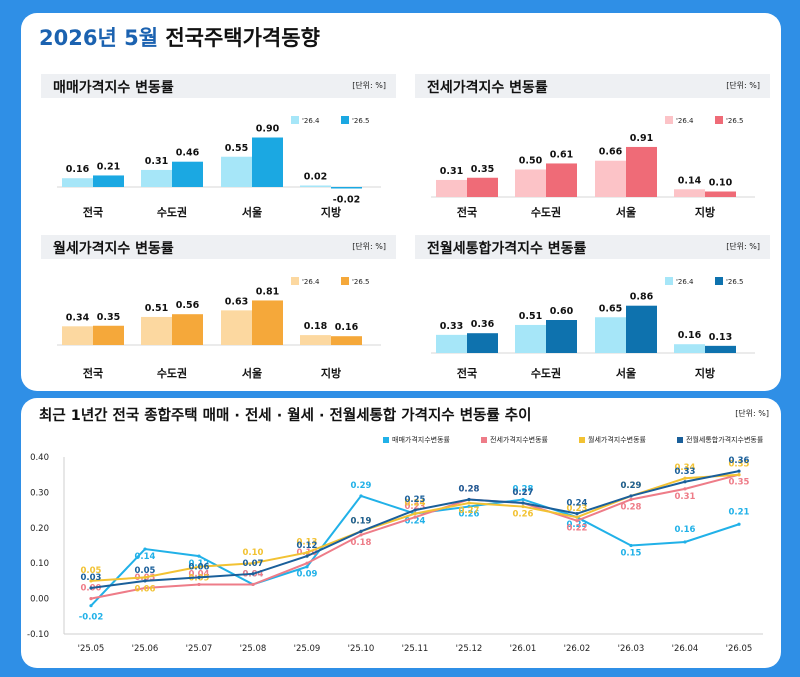 The width and height of the screenshot is (800, 677). What do you see at coordinates (236, 301) in the screenshot?
I see `data-label: 0.63` at bounding box center [236, 301].